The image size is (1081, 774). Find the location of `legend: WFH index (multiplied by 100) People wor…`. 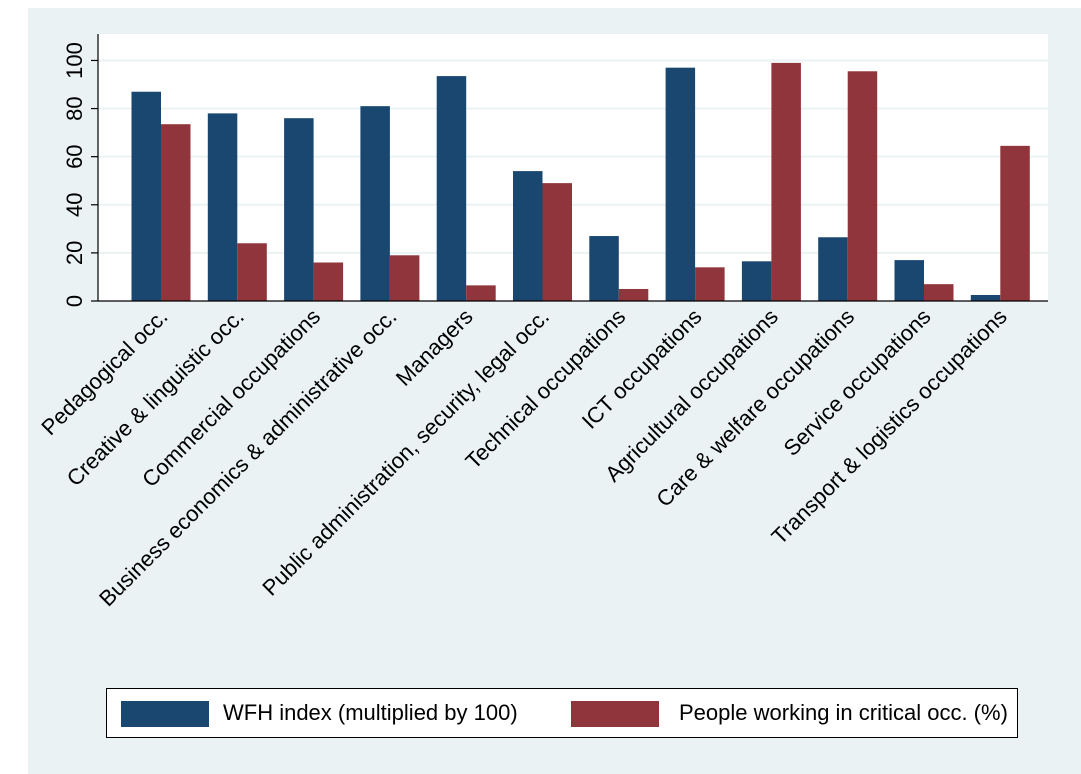

legend: WFH index (multiplied by 100) People wor… is located at coordinates (562, 713).